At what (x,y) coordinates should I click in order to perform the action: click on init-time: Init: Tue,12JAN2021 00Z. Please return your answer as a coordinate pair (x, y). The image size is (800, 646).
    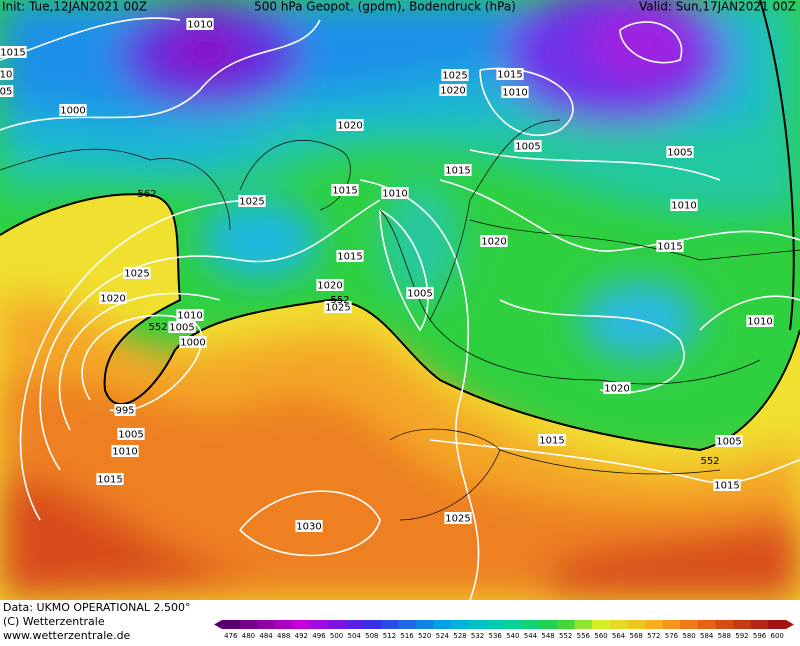
    Looking at the image, I should click on (74, 7).